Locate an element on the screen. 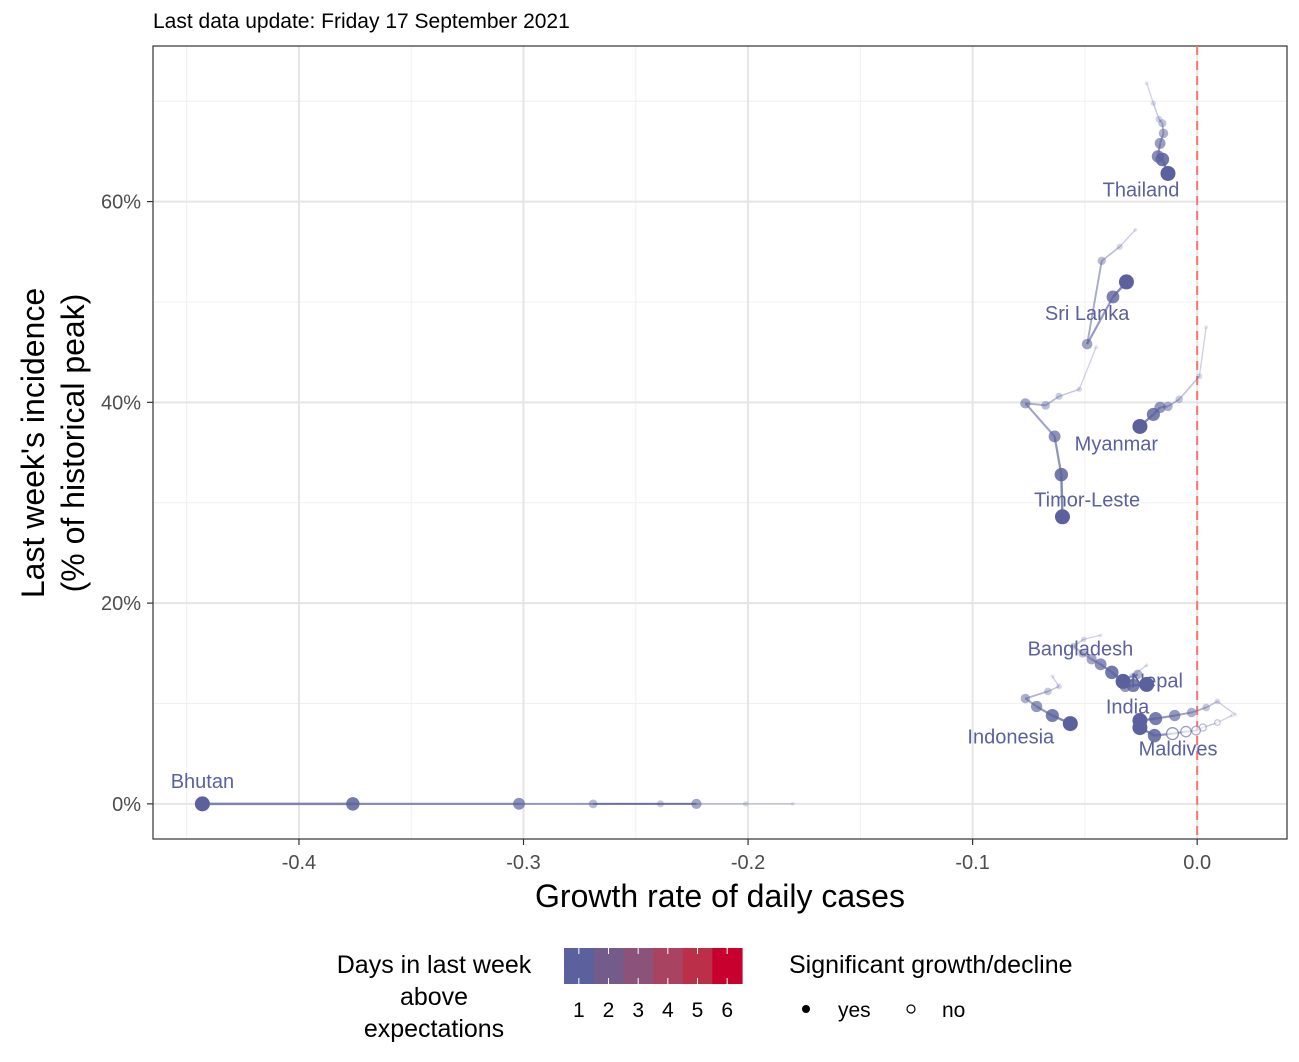 This screenshot has width=1299, height=1062. shape-legend-no-symbol is located at coordinates (911, 1009).